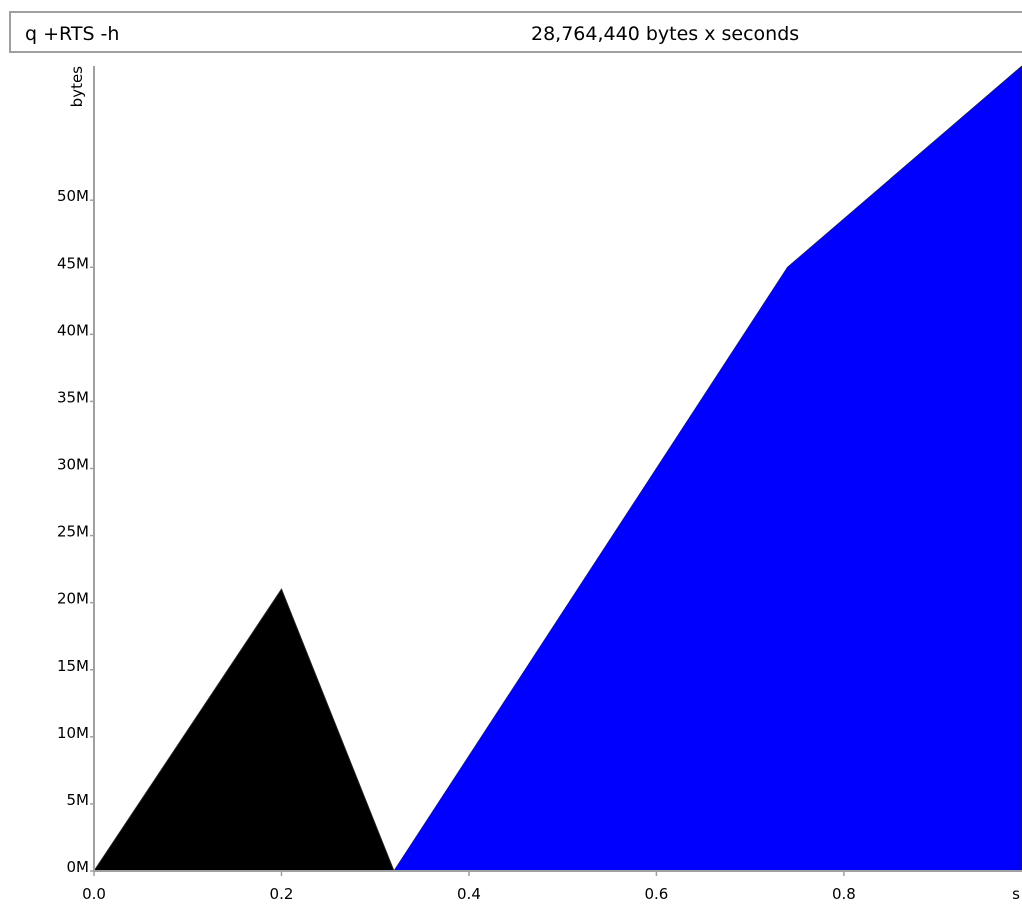 The width and height of the screenshot is (1022, 908). Describe the element at coordinates (656, 894) in the screenshot. I see `x-tick-label: 0.6` at that location.